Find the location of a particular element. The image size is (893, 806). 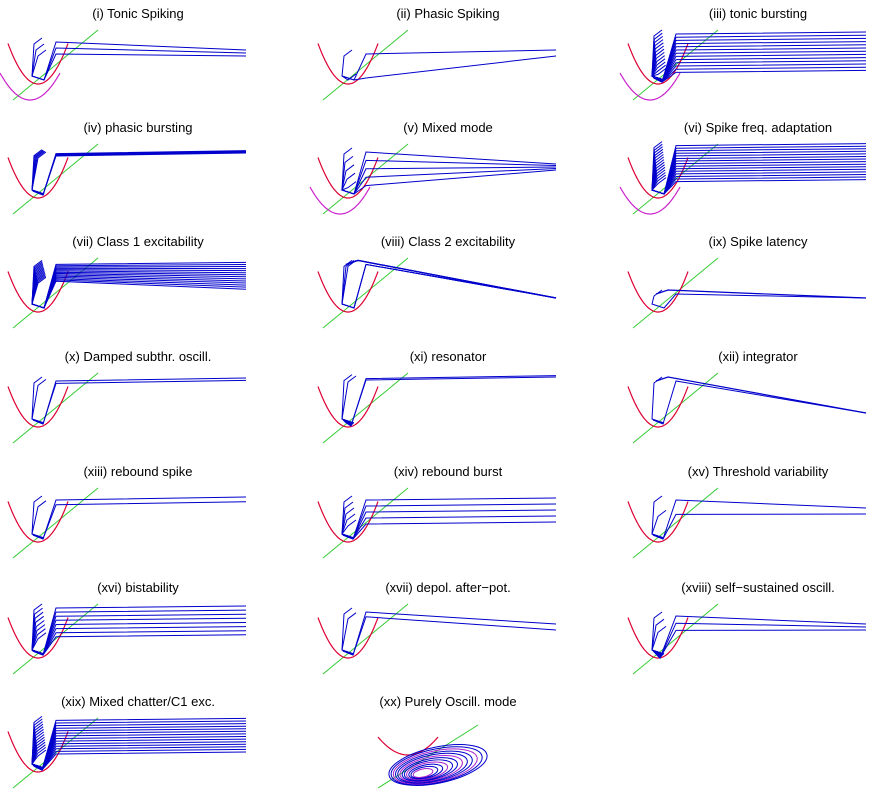

phase-portrait-panel: (xix) Mixed chatter/C1 exc. is located at coordinates (137, 750).